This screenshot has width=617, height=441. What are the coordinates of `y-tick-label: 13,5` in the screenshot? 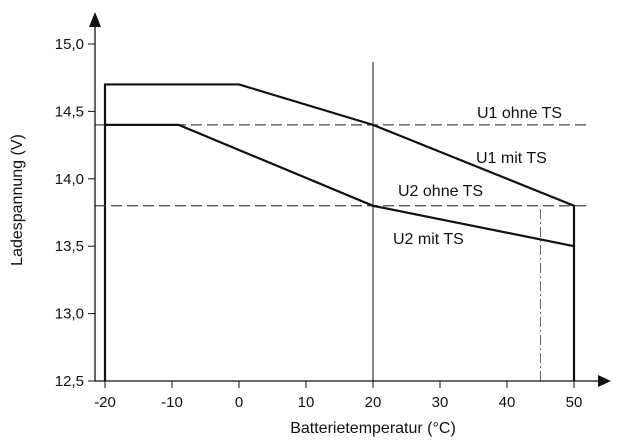 It's located at (69, 246).